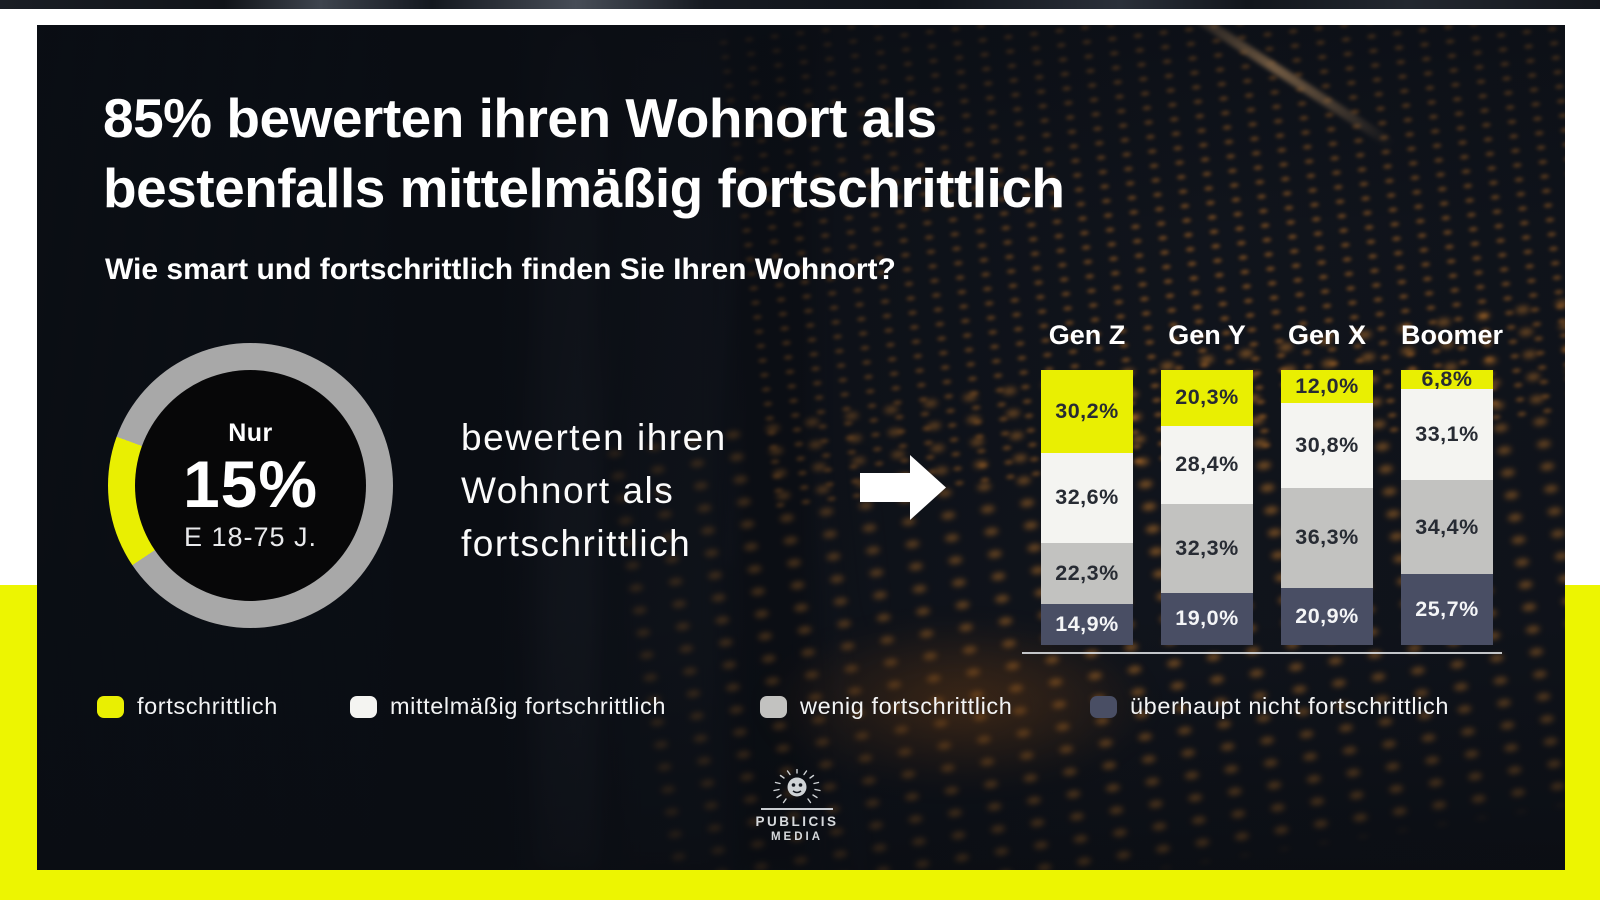 This screenshot has width=1600, height=900. What do you see at coordinates (528, 706) in the screenshot?
I see `legend-label: mittelmäßig fortschrittlich` at bounding box center [528, 706].